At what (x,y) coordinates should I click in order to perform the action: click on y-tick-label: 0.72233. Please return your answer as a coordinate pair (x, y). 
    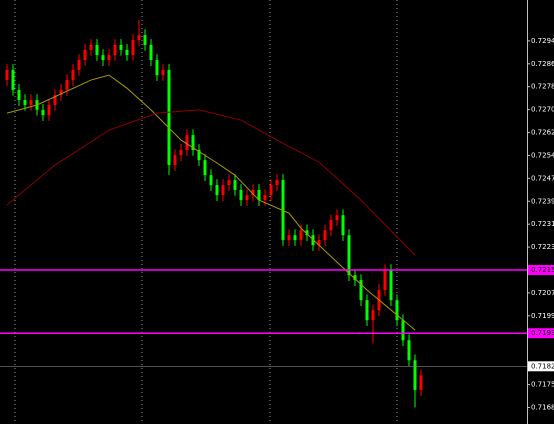
    Looking at the image, I should click on (542, 247).